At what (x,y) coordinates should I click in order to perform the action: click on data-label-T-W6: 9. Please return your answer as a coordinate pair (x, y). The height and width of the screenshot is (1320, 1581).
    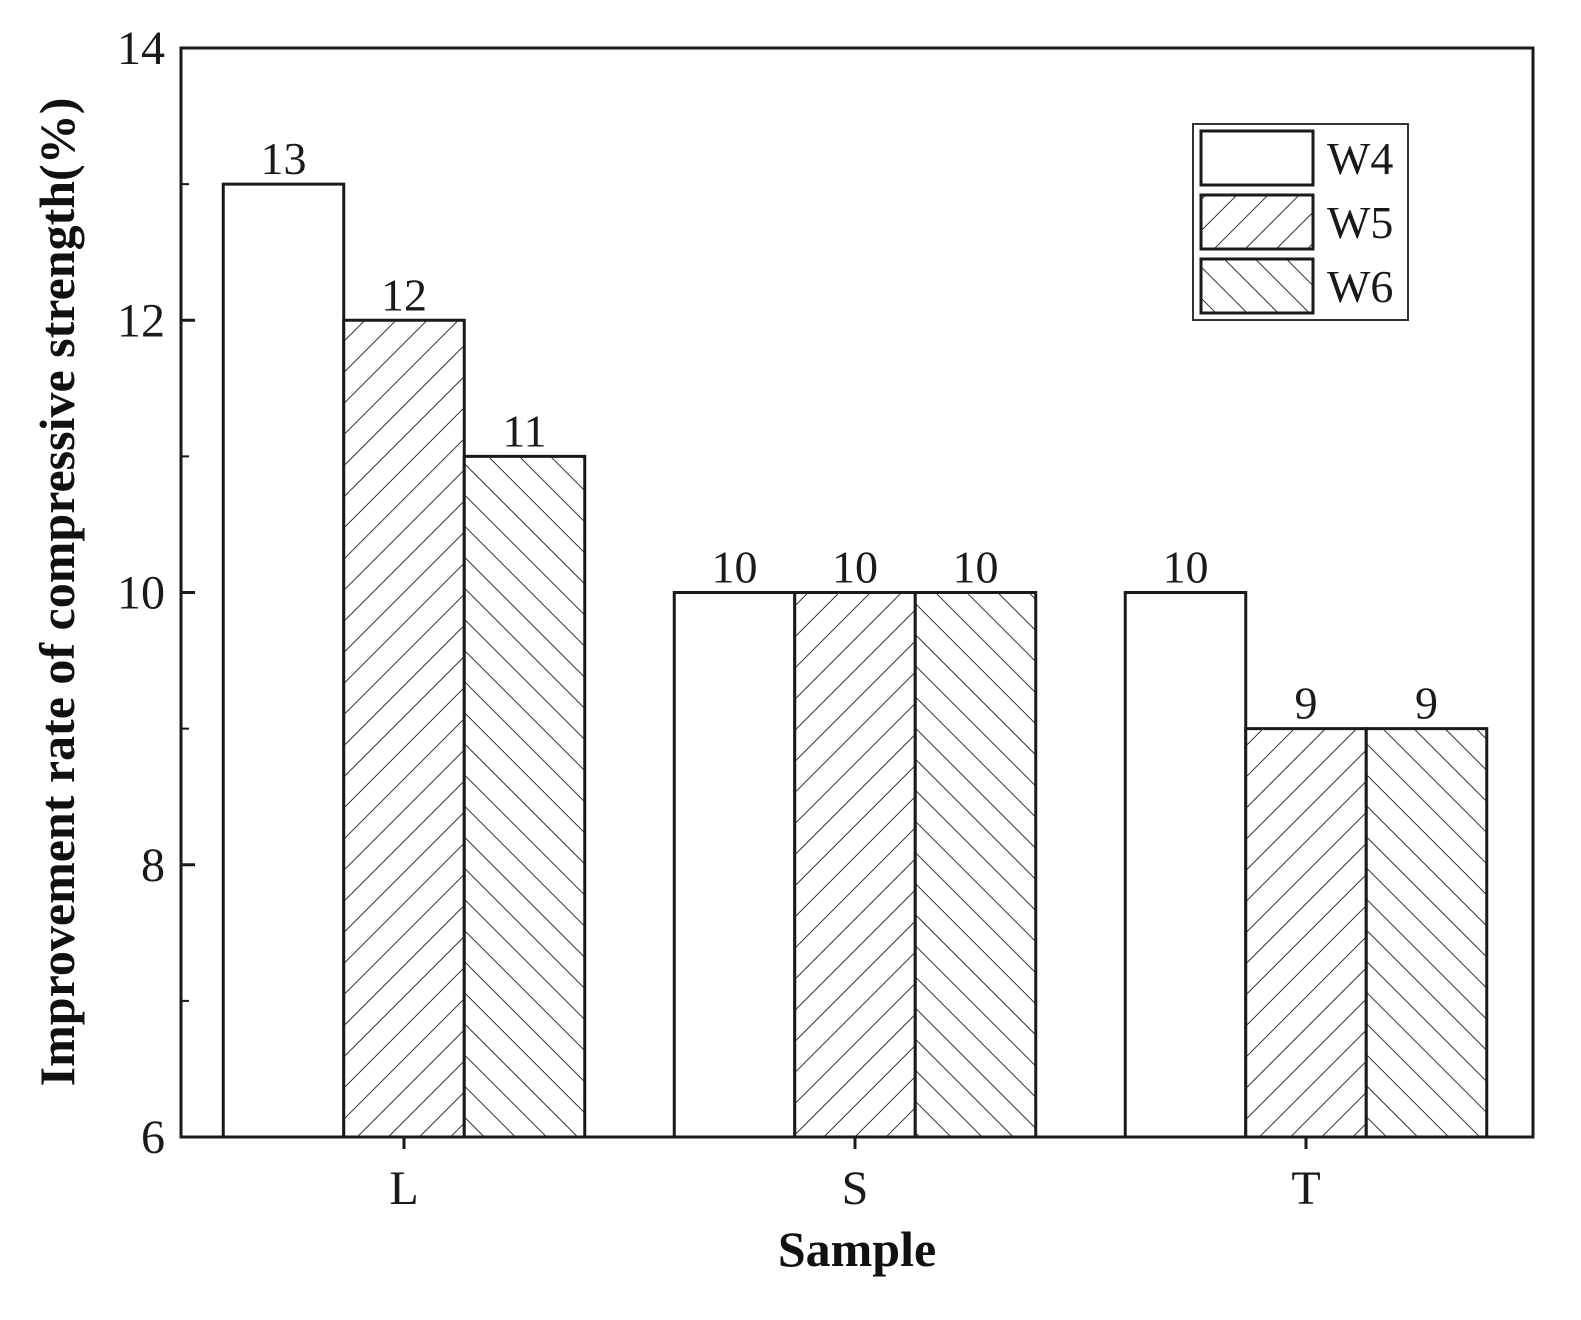
    Looking at the image, I should click on (1426, 703).